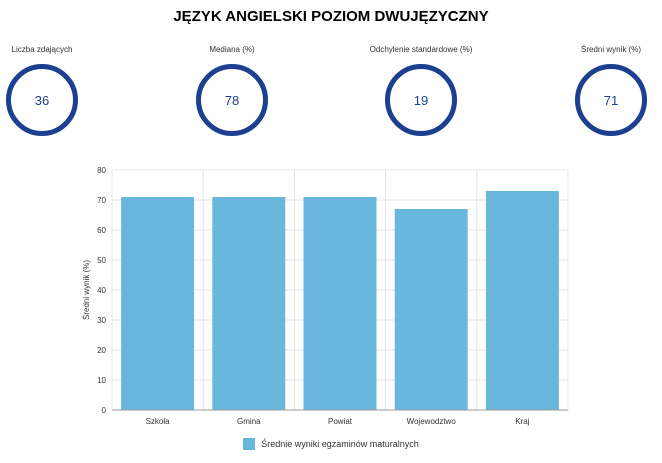 Image resolution: width=662 pixels, height=463 pixels. I want to click on y-tick-label: 0, so click(104, 410).